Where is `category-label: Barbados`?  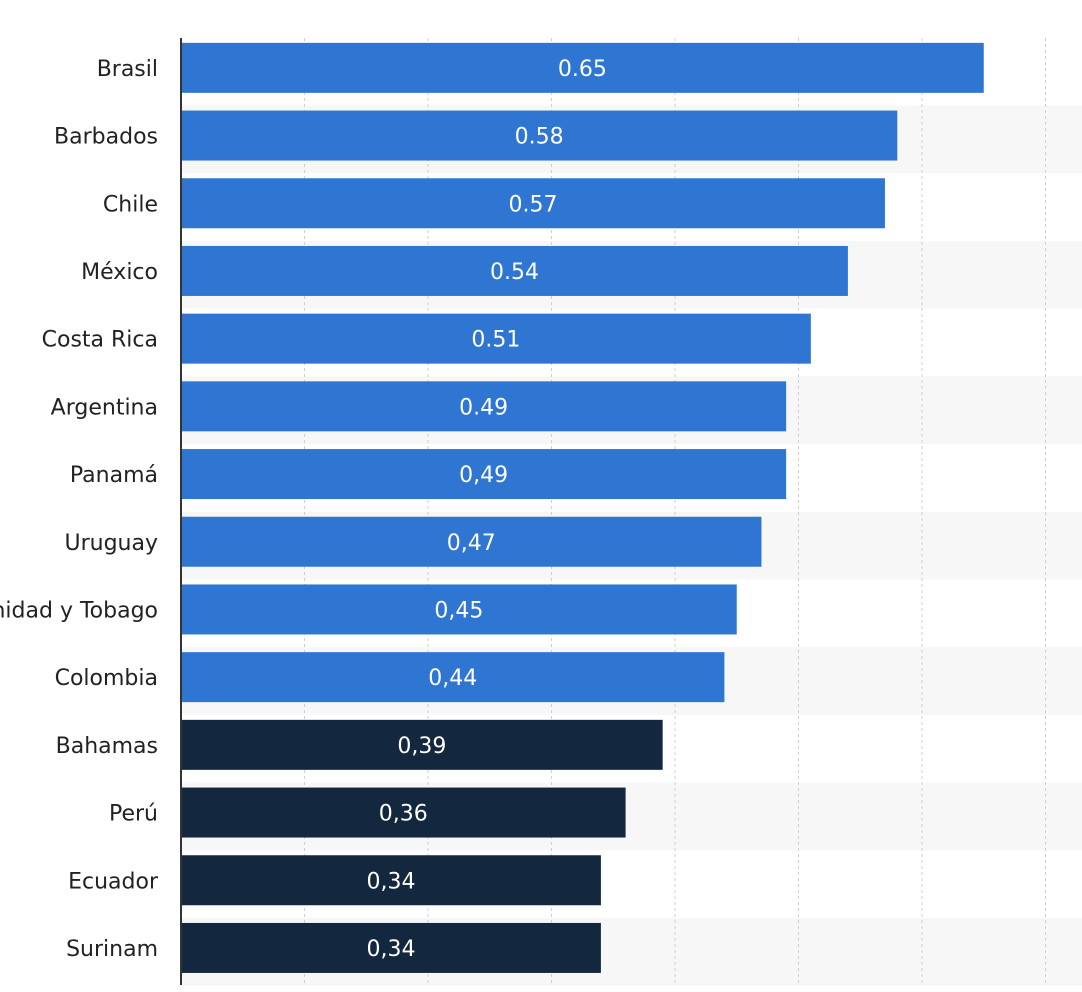 category-label: Barbados is located at coordinates (106, 137).